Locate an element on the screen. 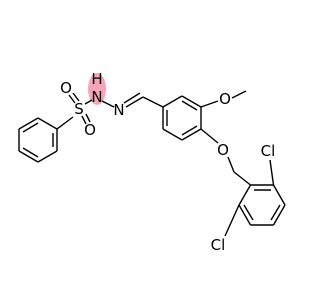 The height and width of the screenshot is (300, 320). highlight is located at coordinates (97, 89).